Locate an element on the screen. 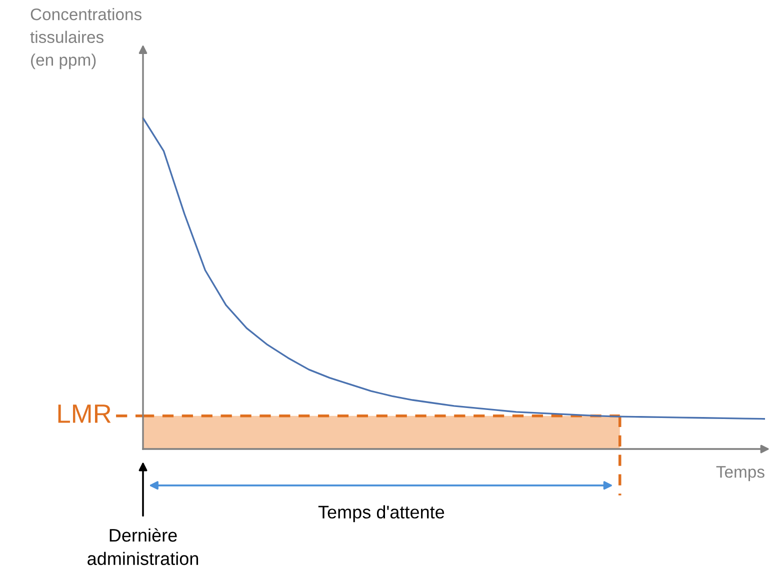  text: Temps d'attente is located at coordinates (381, 513).